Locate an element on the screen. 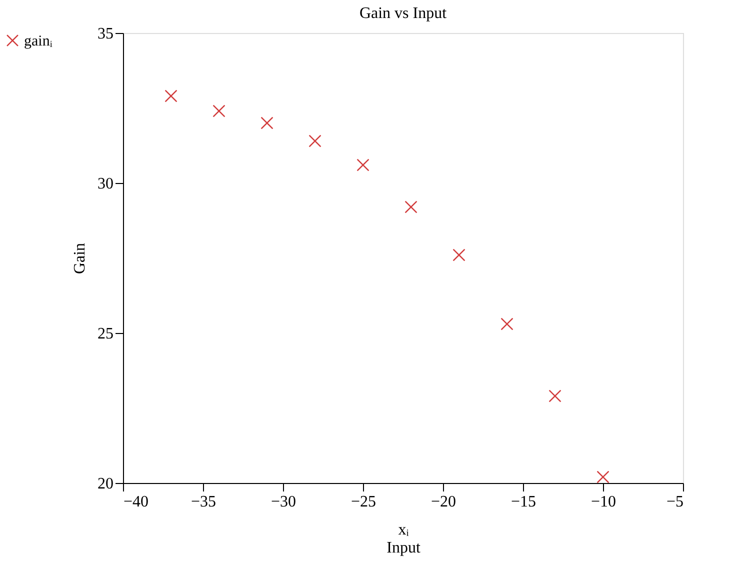 This screenshot has width=730, height=580. chart-title: Gain vs Input is located at coordinates (403, 13).